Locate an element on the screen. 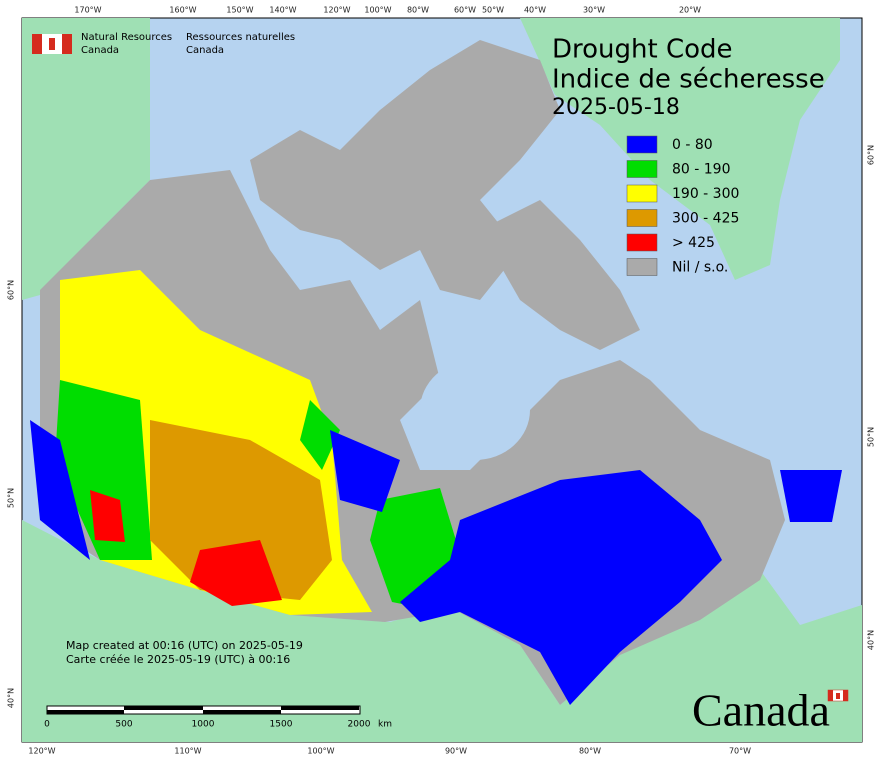 This screenshot has height=764, width=880. zone-blue-nl is located at coordinates (811, 496).